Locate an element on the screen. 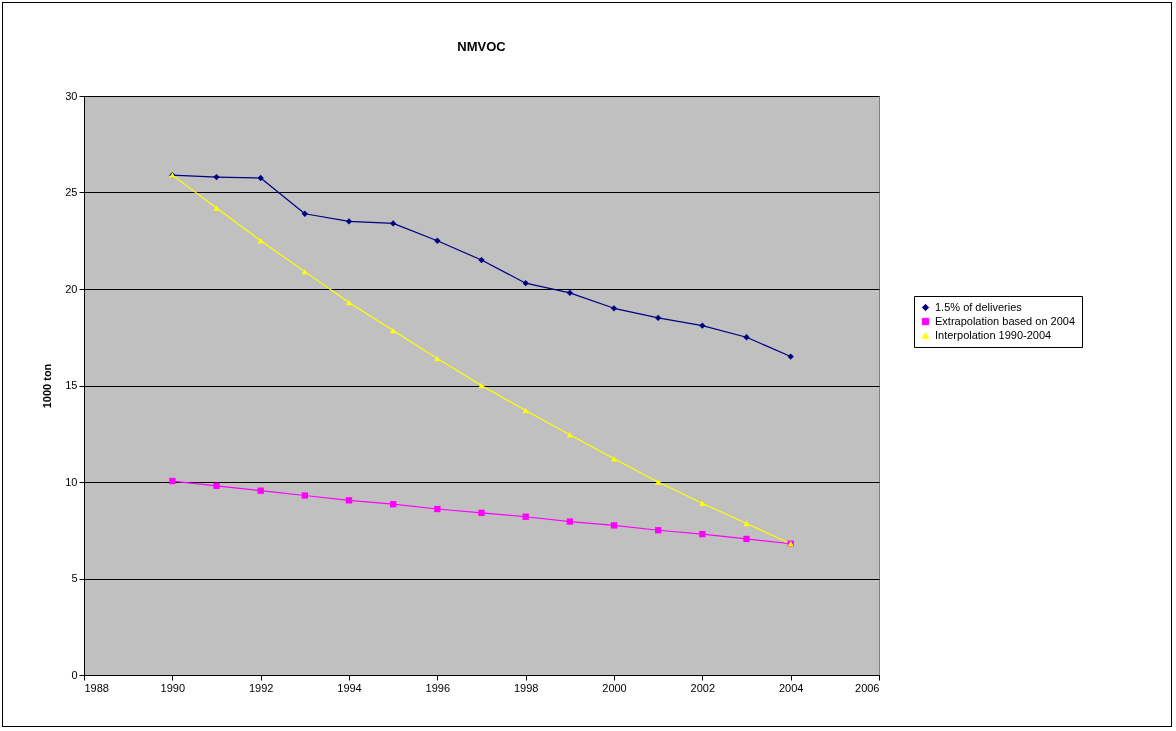  x-tick-label: 2000 is located at coordinates (614, 687).